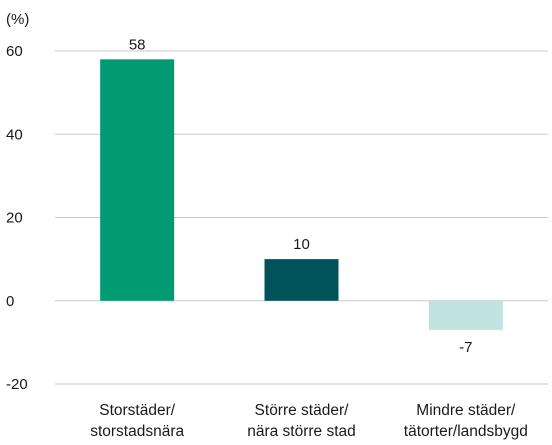  Describe the element at coordinates (301, 244) in the screenshot. I see `data-label: 10` at that location.